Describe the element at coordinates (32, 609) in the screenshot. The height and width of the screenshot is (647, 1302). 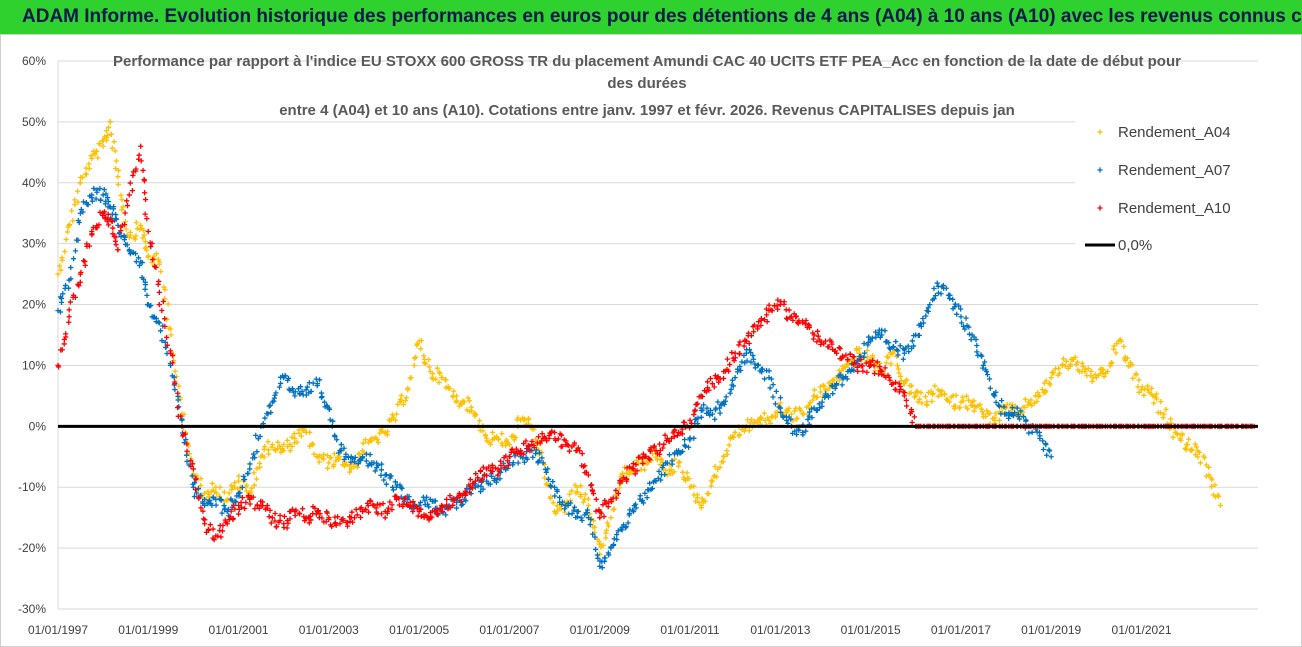
I see `y-tick-label: -30%` at that location.